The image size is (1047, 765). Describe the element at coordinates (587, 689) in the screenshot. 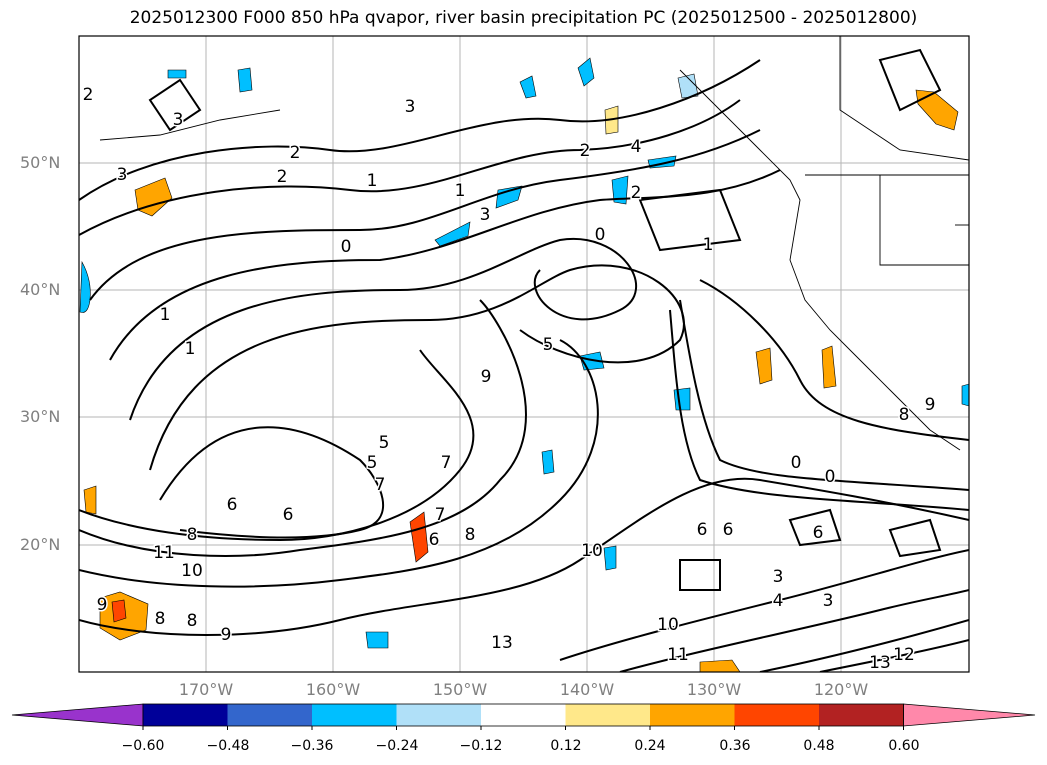

I see `lon-label: 140°W` at that location.